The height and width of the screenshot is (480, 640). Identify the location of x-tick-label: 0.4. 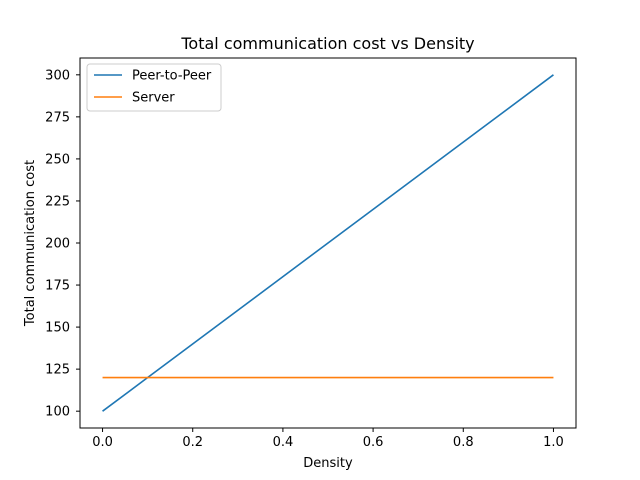
(283, 442).